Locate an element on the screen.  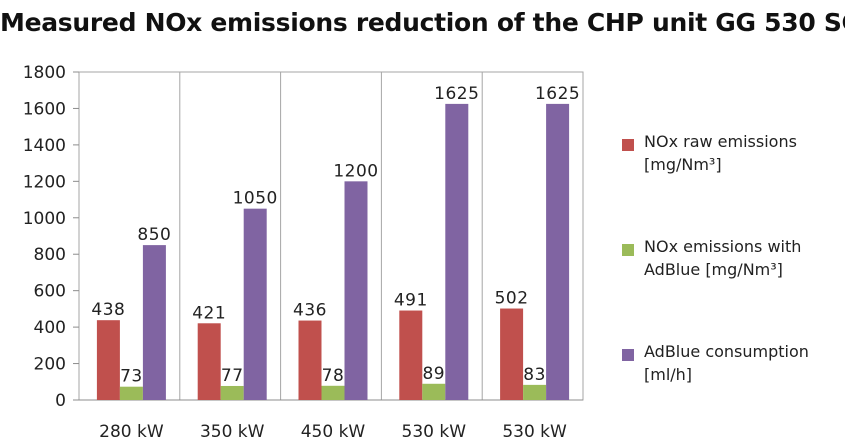
legend-label-nox-adblue: NOx emissions with AdBlue [mg/Nm³] is located at coordinates (723, 258).